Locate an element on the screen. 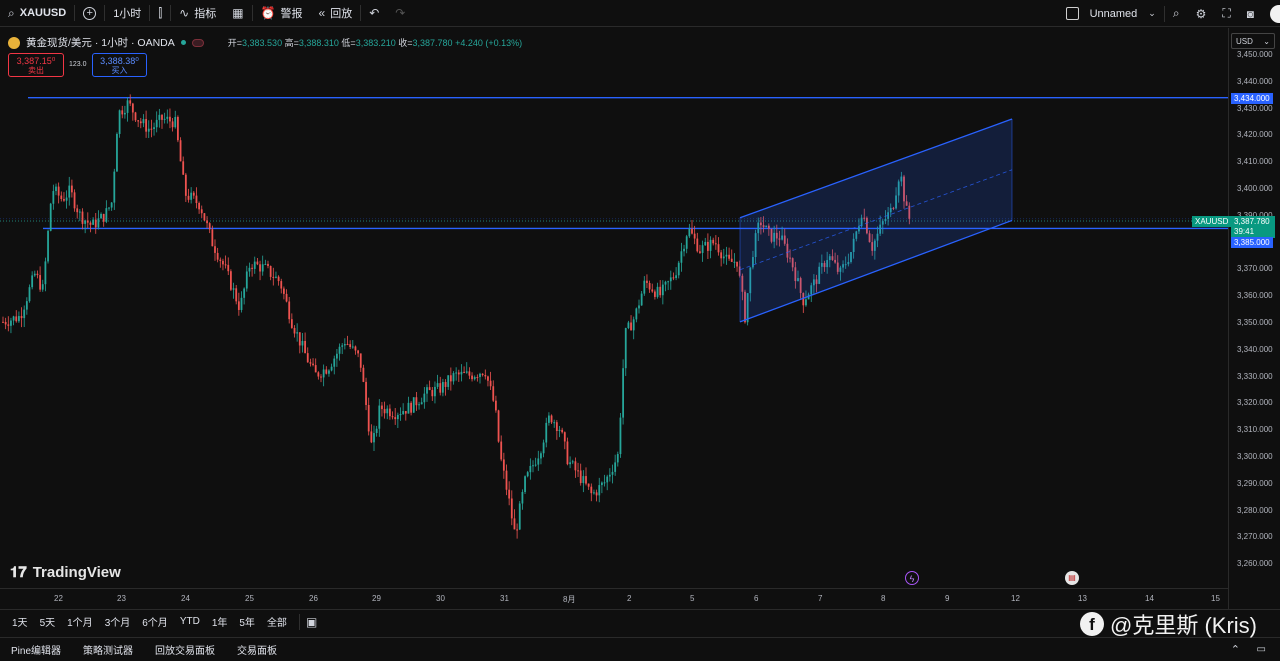 This screenshot has width=1280, height=661. templates-button: ▦ is located at coordinates (237, 13).